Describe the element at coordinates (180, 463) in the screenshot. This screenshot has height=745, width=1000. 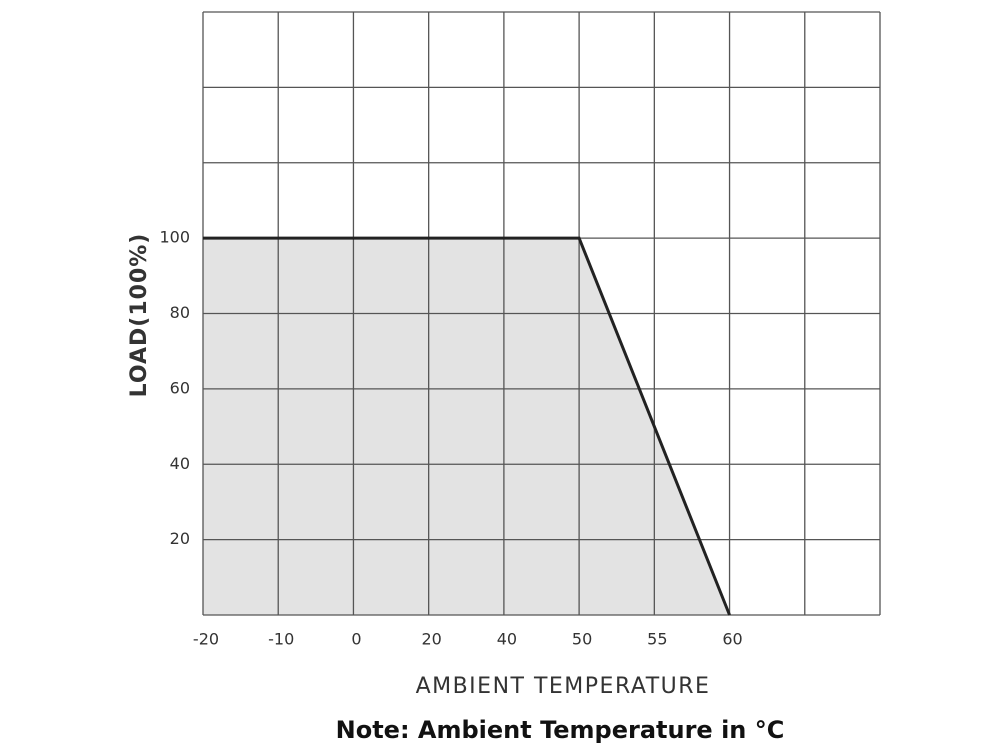
I see `y-tick-label: 40` at that location.